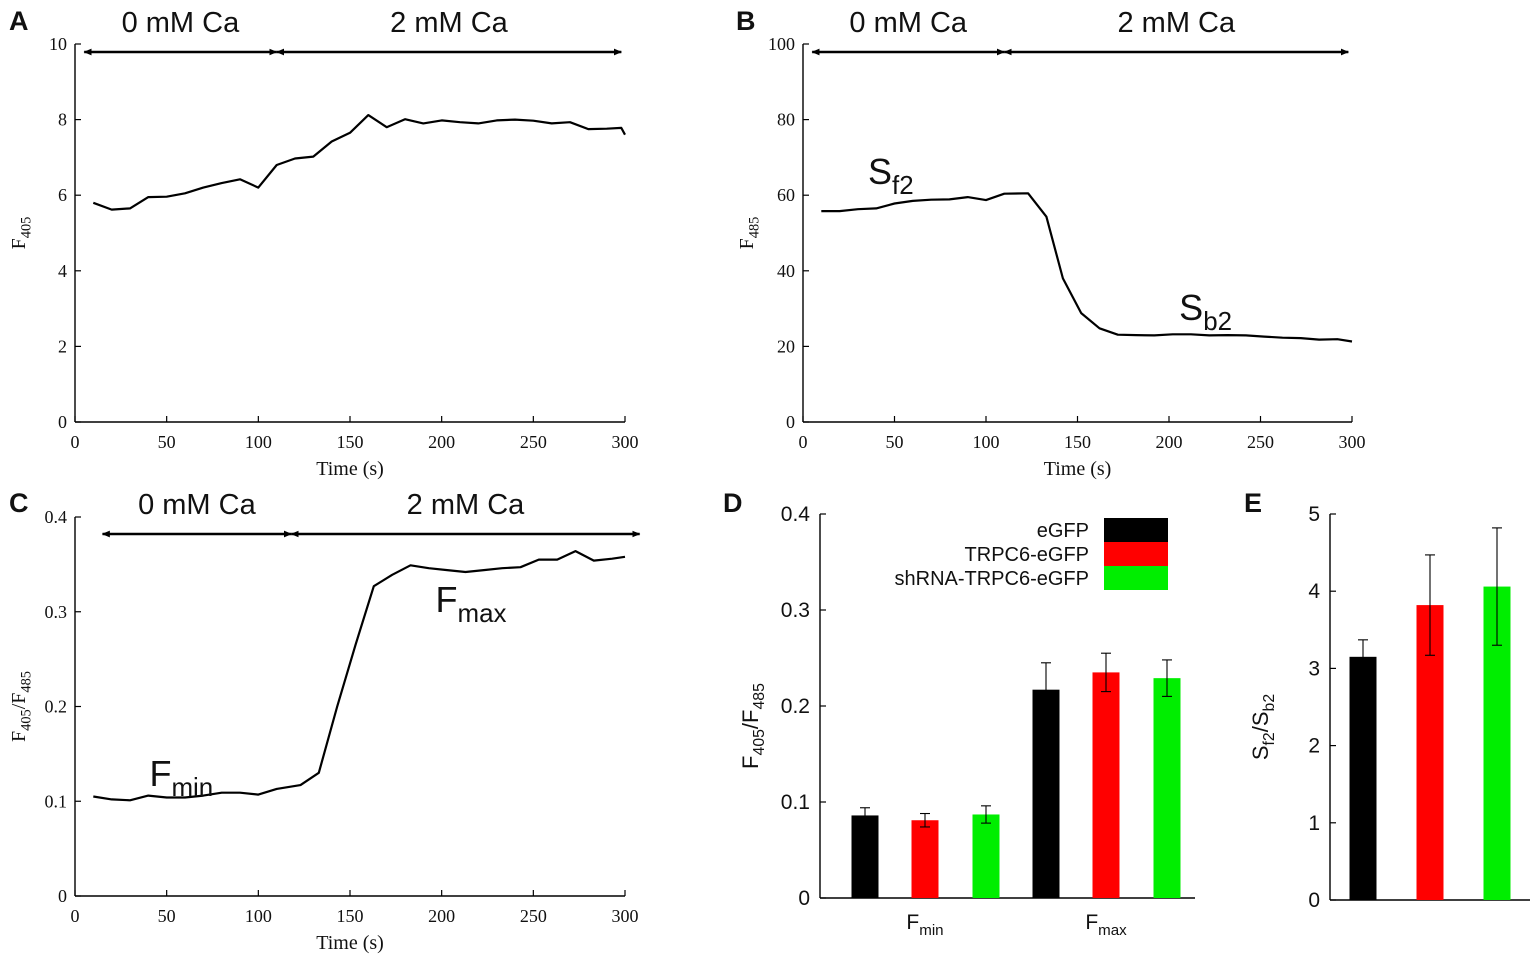 This screenshot has height=959, width=1536. What do you see at coordinates (1063, 531) in the screenshot?
I see `legend-label: eGFP` at bounding box center [1063, 531].